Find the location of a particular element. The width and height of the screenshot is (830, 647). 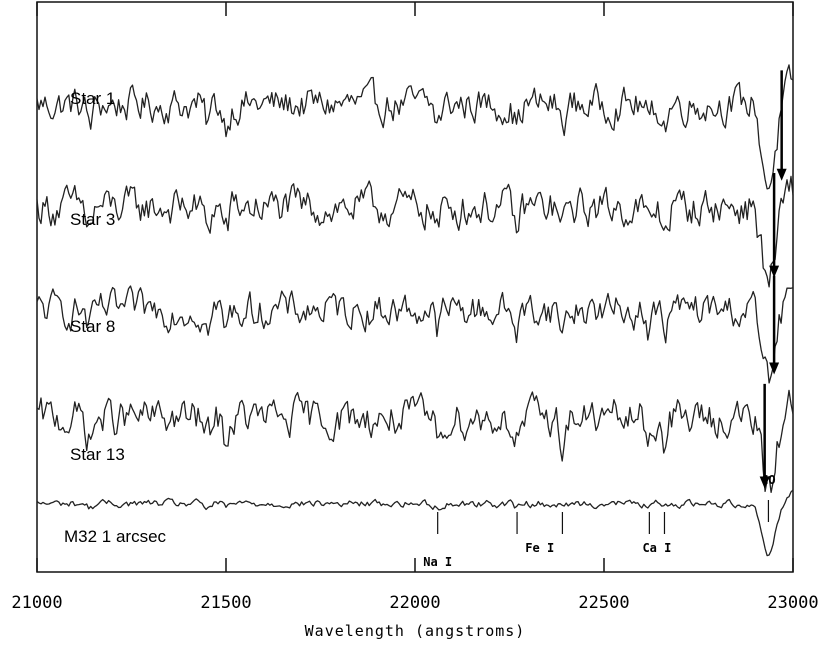

series-label: Star 1 is located at coordinates (92, 98).